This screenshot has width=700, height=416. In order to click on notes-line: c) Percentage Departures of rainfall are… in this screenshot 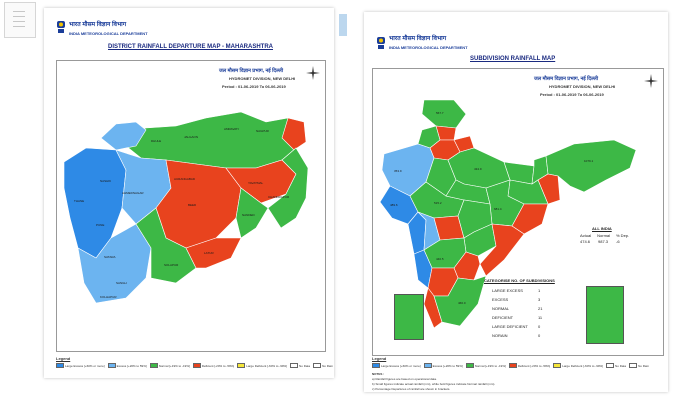, I will do `click(411, 389)`.